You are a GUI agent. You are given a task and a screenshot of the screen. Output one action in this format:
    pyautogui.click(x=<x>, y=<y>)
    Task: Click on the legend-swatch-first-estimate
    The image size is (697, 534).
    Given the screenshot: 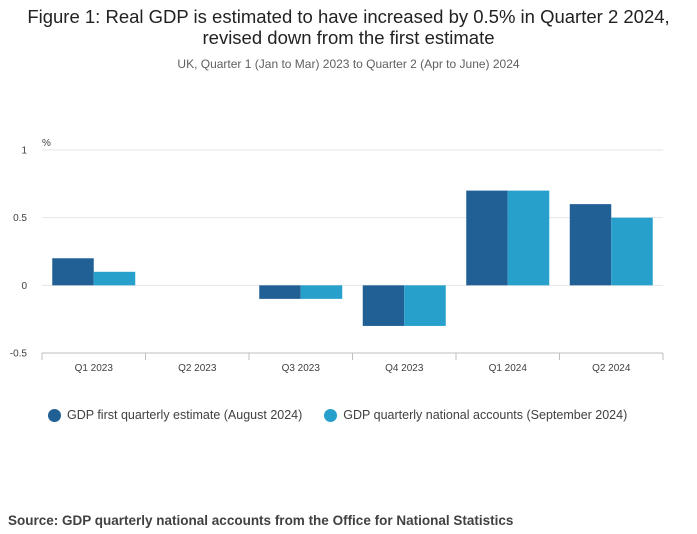 What is the action you would take?
    pyautogui.click(x=54, y=415)
    